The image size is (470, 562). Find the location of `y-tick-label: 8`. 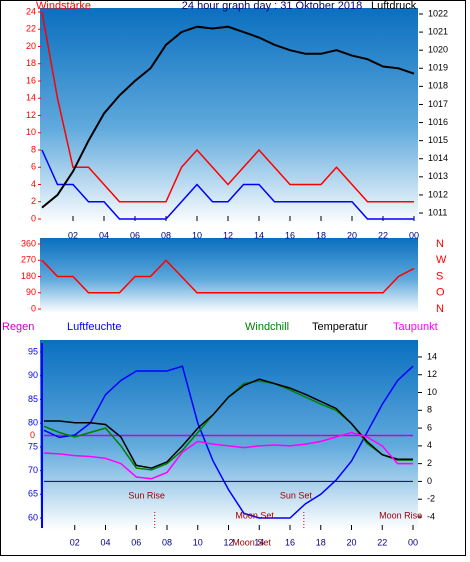

y-tick-label: 8 is located at coordinates (33, 149).